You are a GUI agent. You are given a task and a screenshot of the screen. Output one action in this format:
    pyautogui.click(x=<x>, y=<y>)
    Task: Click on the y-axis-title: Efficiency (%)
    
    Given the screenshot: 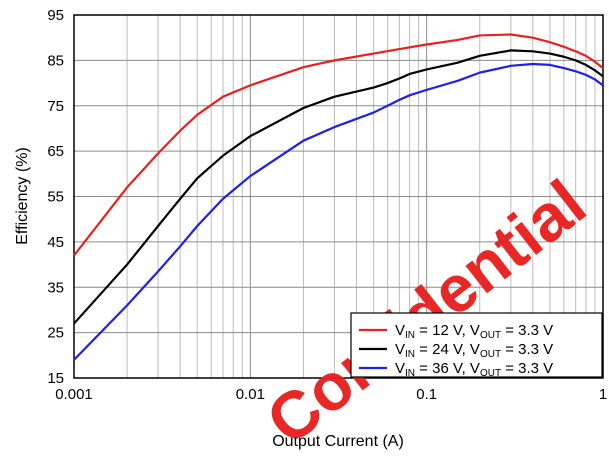 What is the action you would take?
    pyautogui.click(x=22, y=196)
    